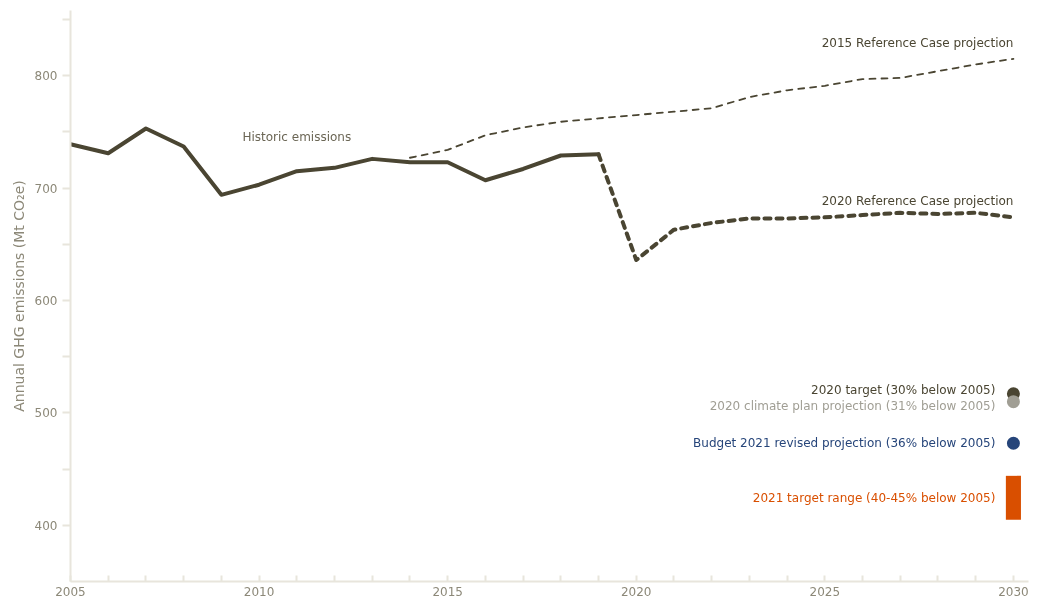 This screenshot has height=602, width=1047. I want to click on y-tick-label: 500, so click(46, 413).